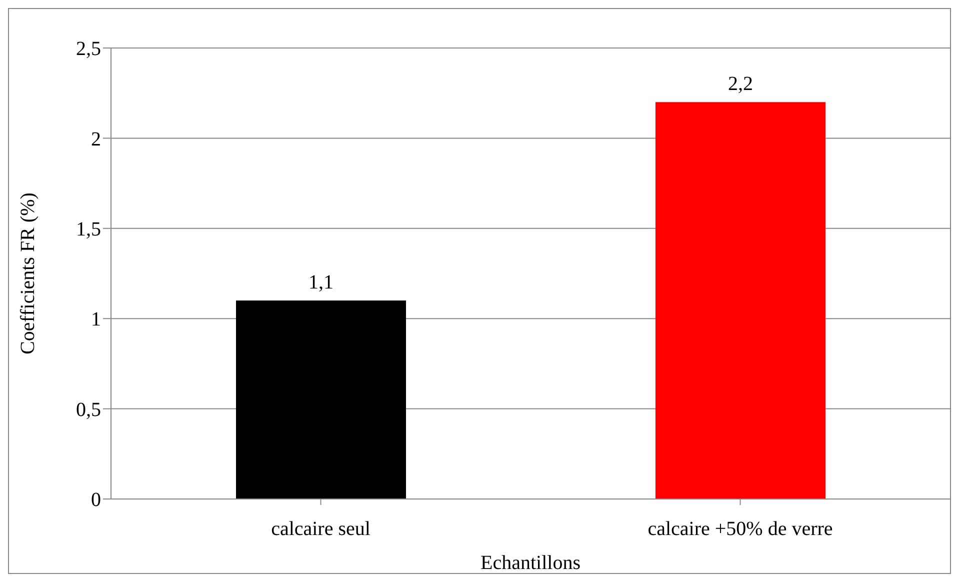 The image size is (957, 580). Describe the element at coordinates (88, 229) in the screenshot. I see `y-tick-label: 1,5` at that location.